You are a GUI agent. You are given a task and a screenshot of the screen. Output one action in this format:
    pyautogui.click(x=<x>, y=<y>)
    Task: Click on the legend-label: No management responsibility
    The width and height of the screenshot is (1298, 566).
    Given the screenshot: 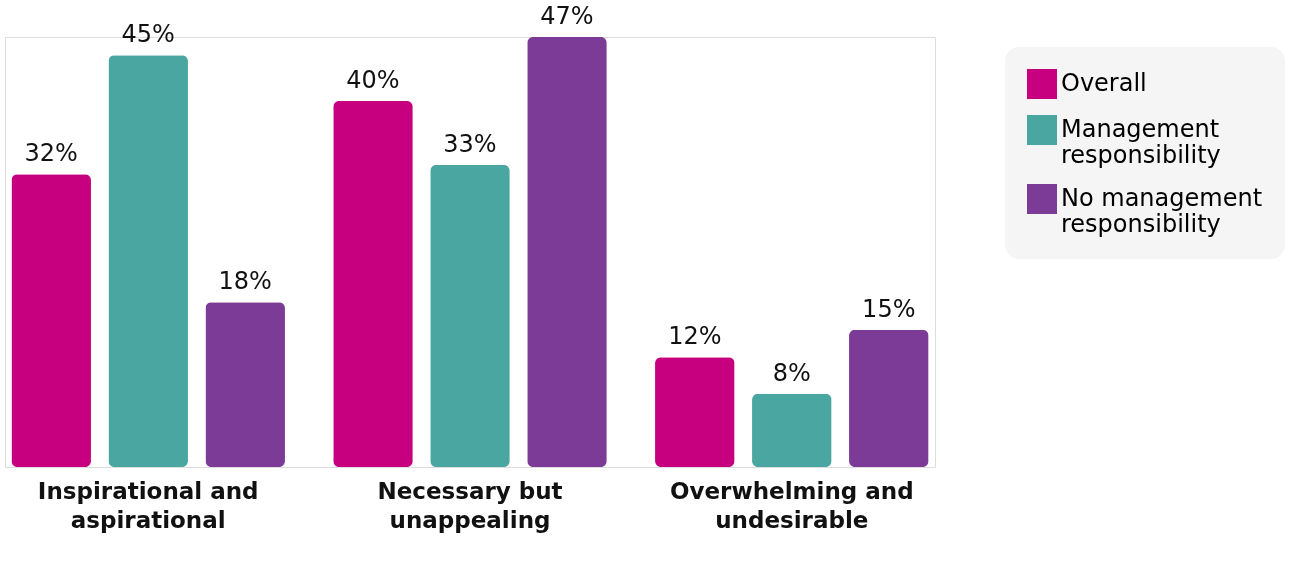 What is the action you would take?
    pyautogui.click(x=1162, y=211)
    